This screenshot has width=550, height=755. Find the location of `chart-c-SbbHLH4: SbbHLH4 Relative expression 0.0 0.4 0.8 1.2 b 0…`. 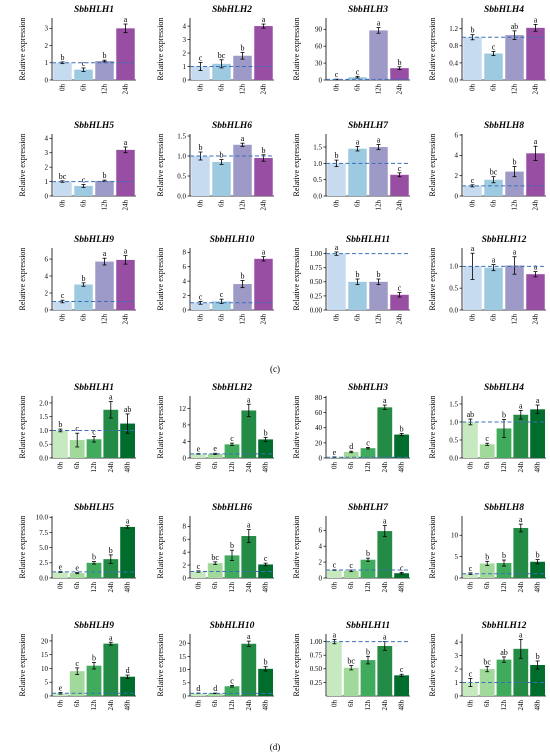

chart-c-SbbHLH4: SbbHLH4 Relative expression 0.0 0.4 0.8 1.2 b 0… is located at coordinates (487, 50).